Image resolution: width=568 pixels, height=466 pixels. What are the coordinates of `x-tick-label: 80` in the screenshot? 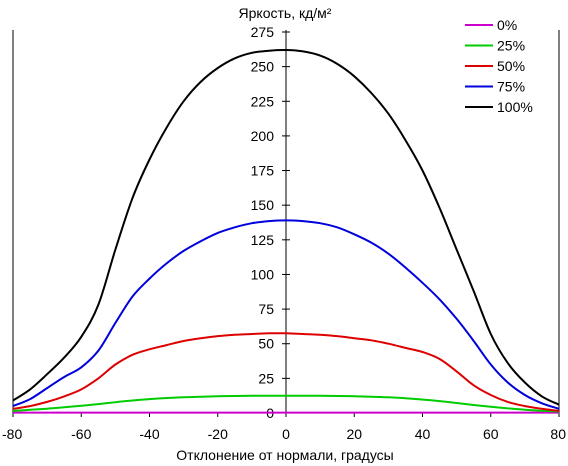 It's located at (558, 434).